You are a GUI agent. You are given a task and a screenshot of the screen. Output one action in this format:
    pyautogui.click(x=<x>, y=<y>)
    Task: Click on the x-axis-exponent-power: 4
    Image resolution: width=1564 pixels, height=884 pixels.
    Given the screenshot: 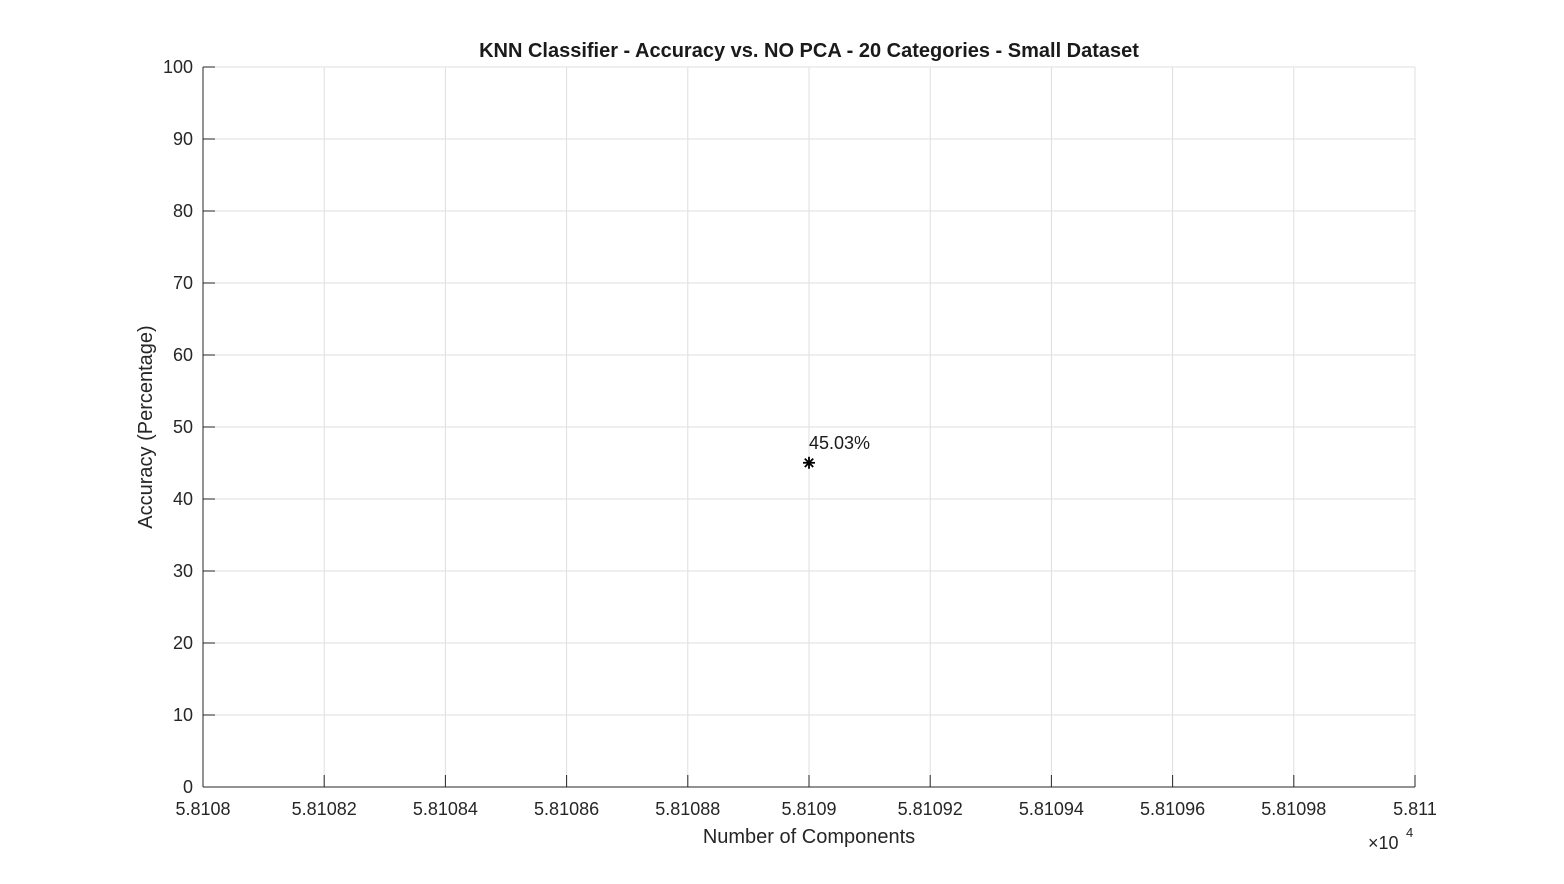 What is the action you would take?
    pyautogui.click(x=1409, y=832)
    